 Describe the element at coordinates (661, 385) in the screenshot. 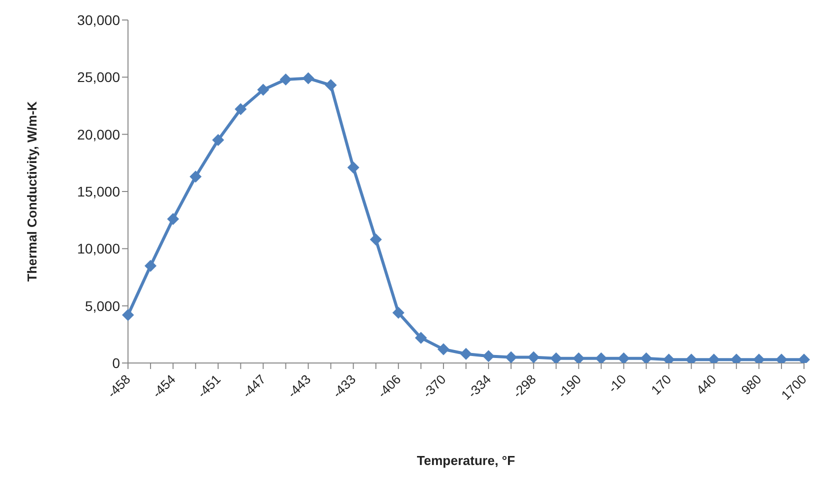

I see `x-tick-label: 170` at that location.